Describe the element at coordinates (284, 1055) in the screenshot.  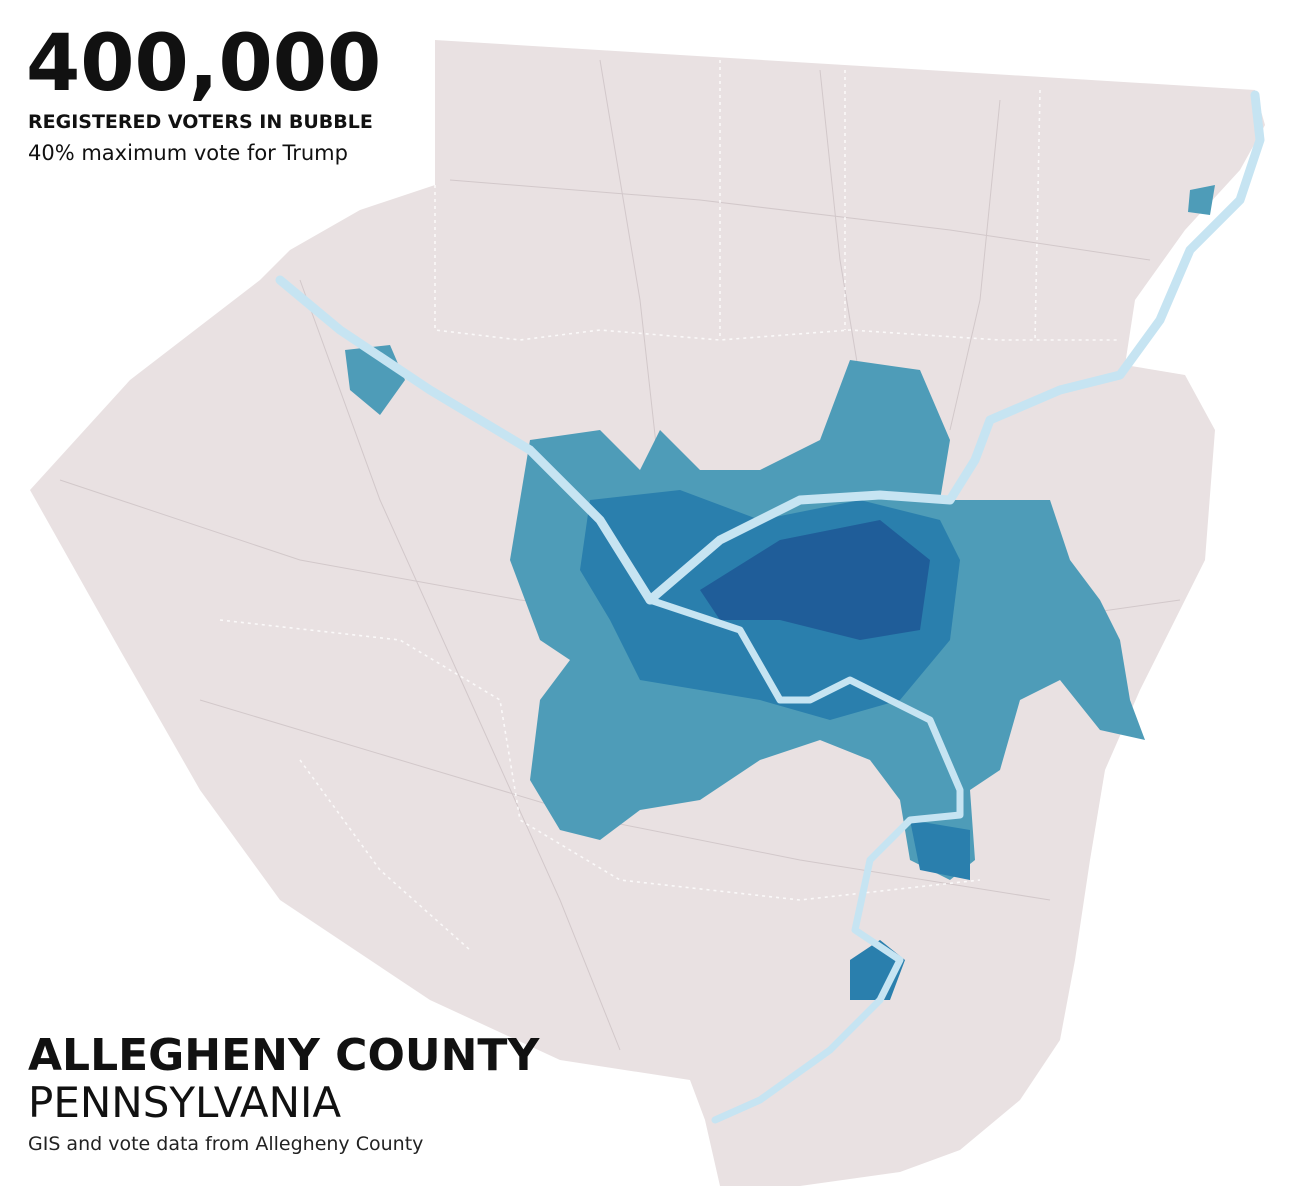
I see `county-title: ALLEGHENY COUNTY` at that location.